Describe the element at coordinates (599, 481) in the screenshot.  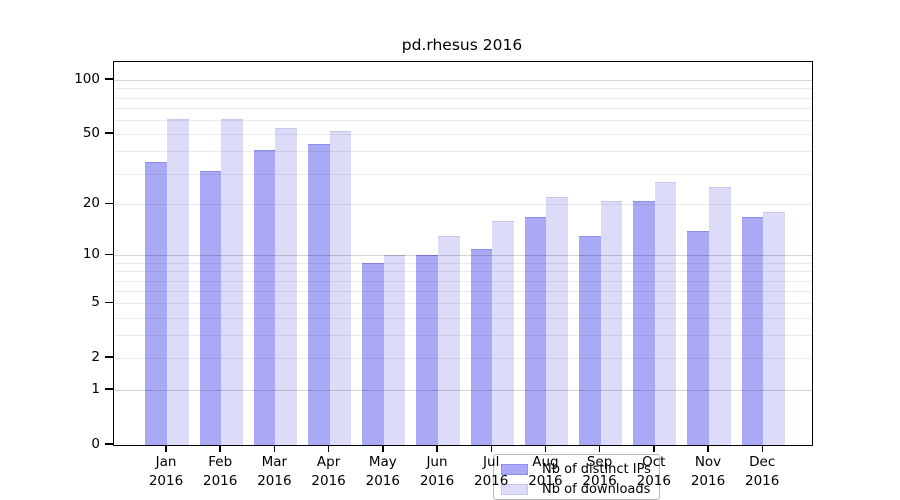
I see `x-axis-year-sep: 2016` at that location.